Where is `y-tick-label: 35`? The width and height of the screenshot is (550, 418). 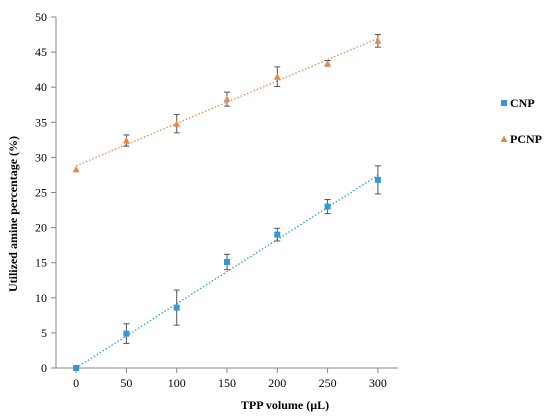
y-tick-label: 35 is located at coordinates (41, 122).